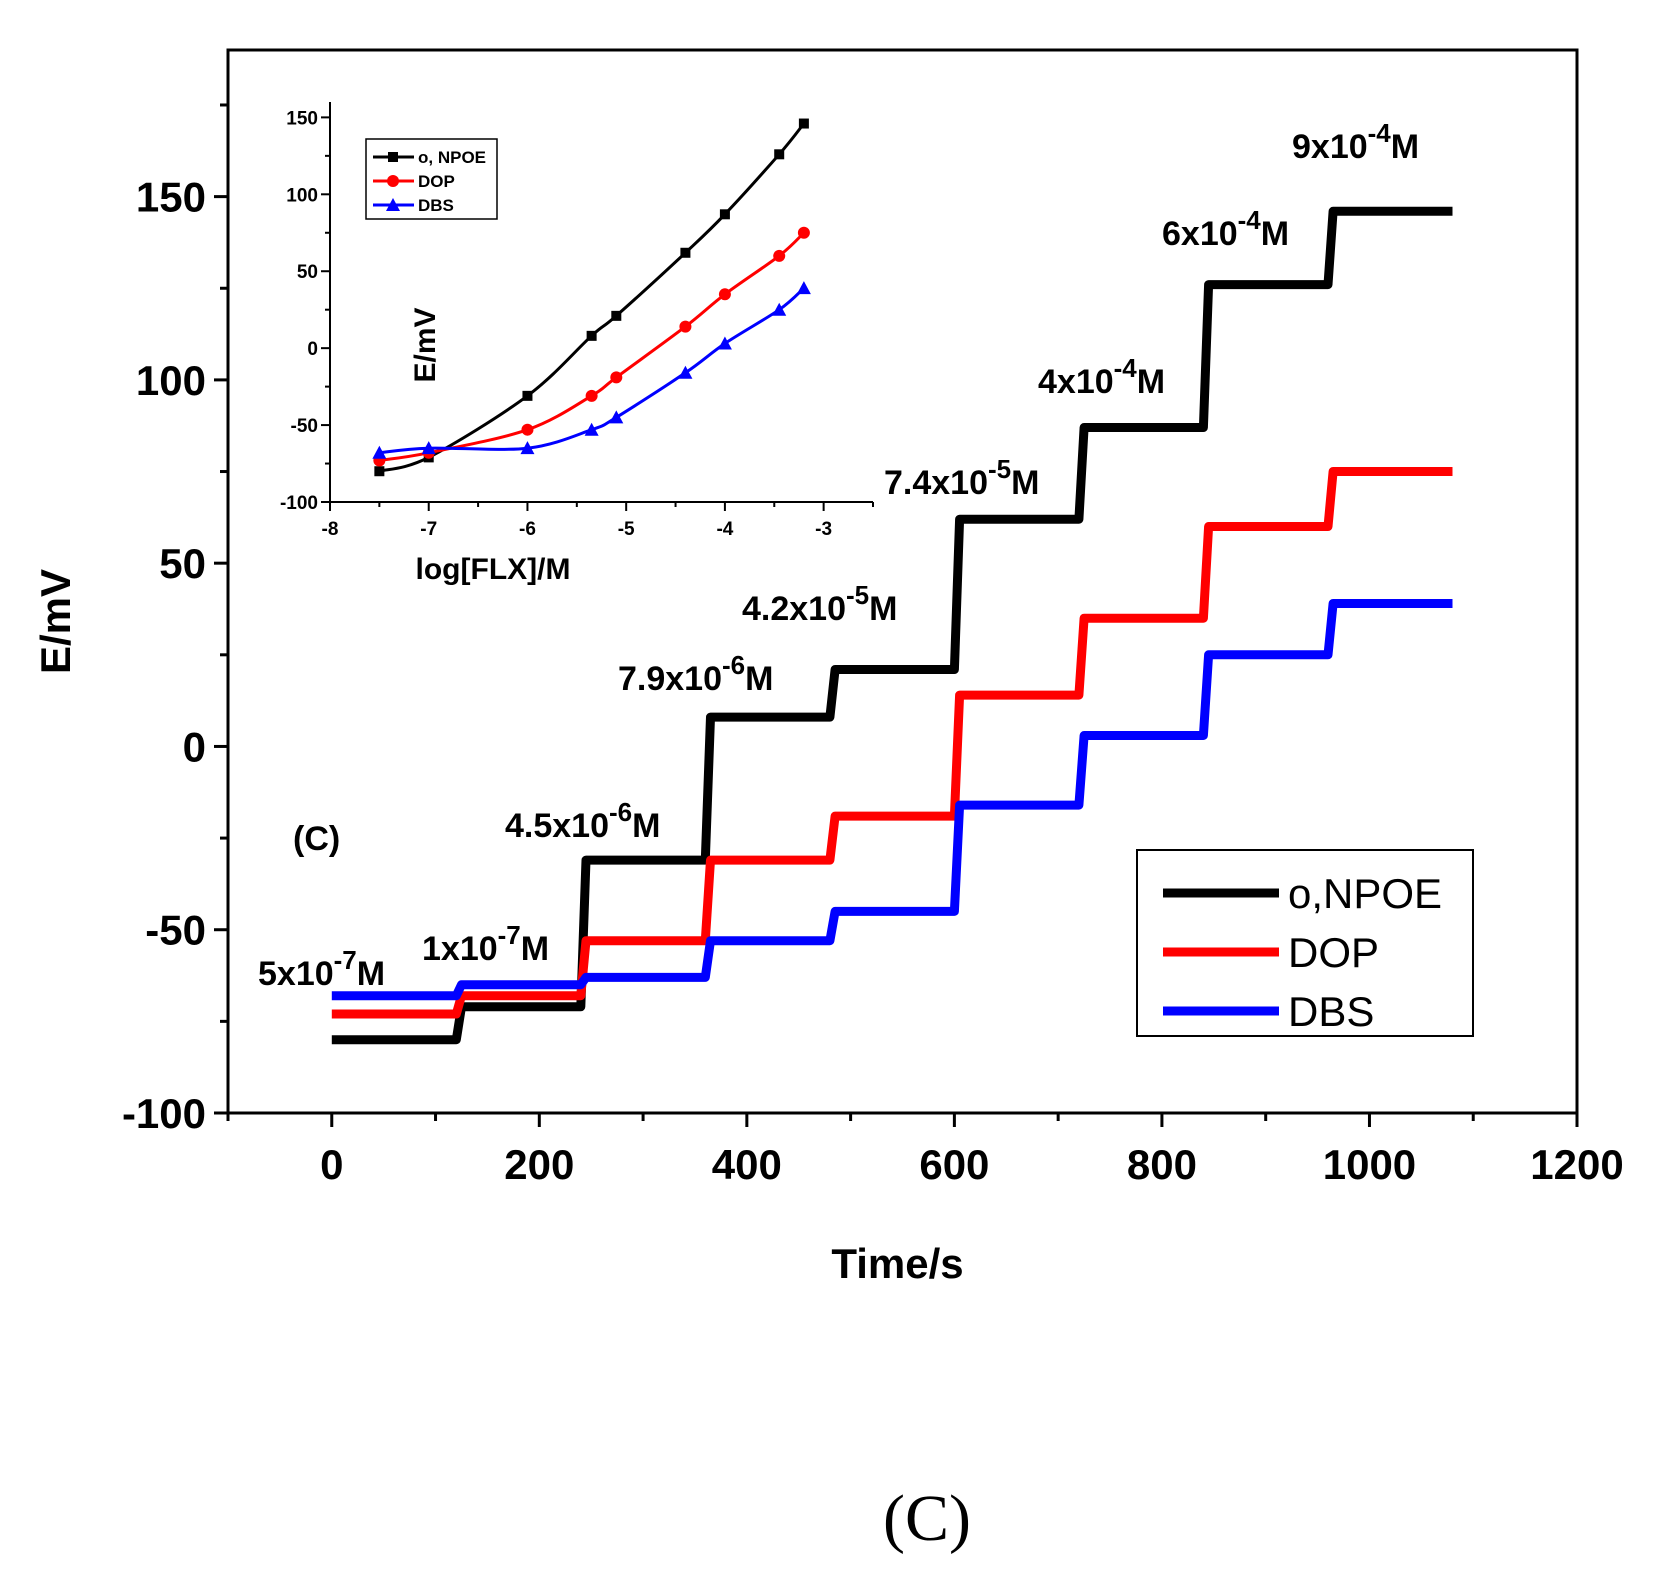  I want to click on inset-y-tick-label: -50, so click(304, 426).